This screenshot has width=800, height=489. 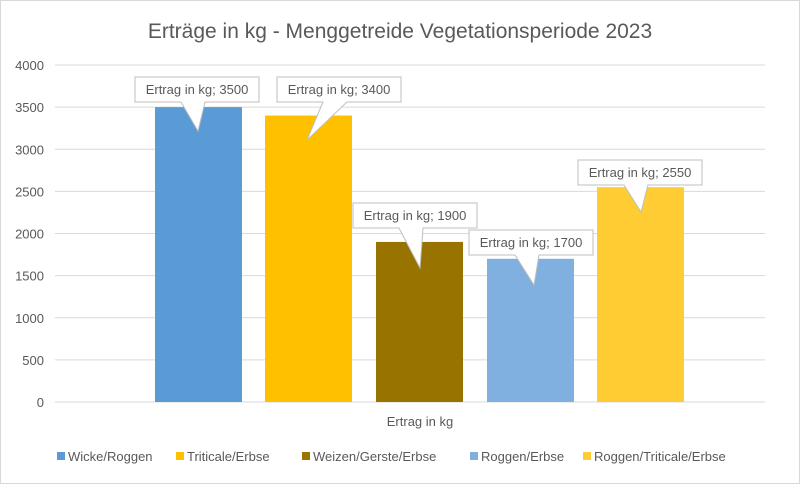 I want to click on y-tick-label: 2000, so click(x=29, y=234).